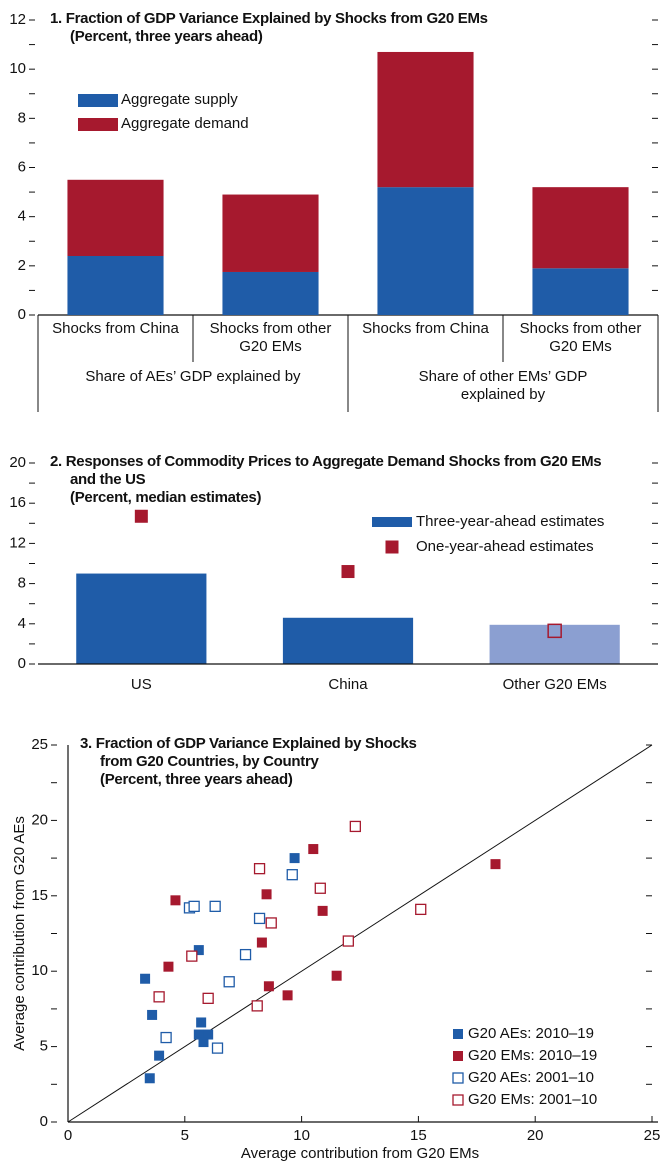 Image resolution: width=662 pixels, height=1164 pixels. I want to click on x-tick-label: 15, so click(418, 1135).